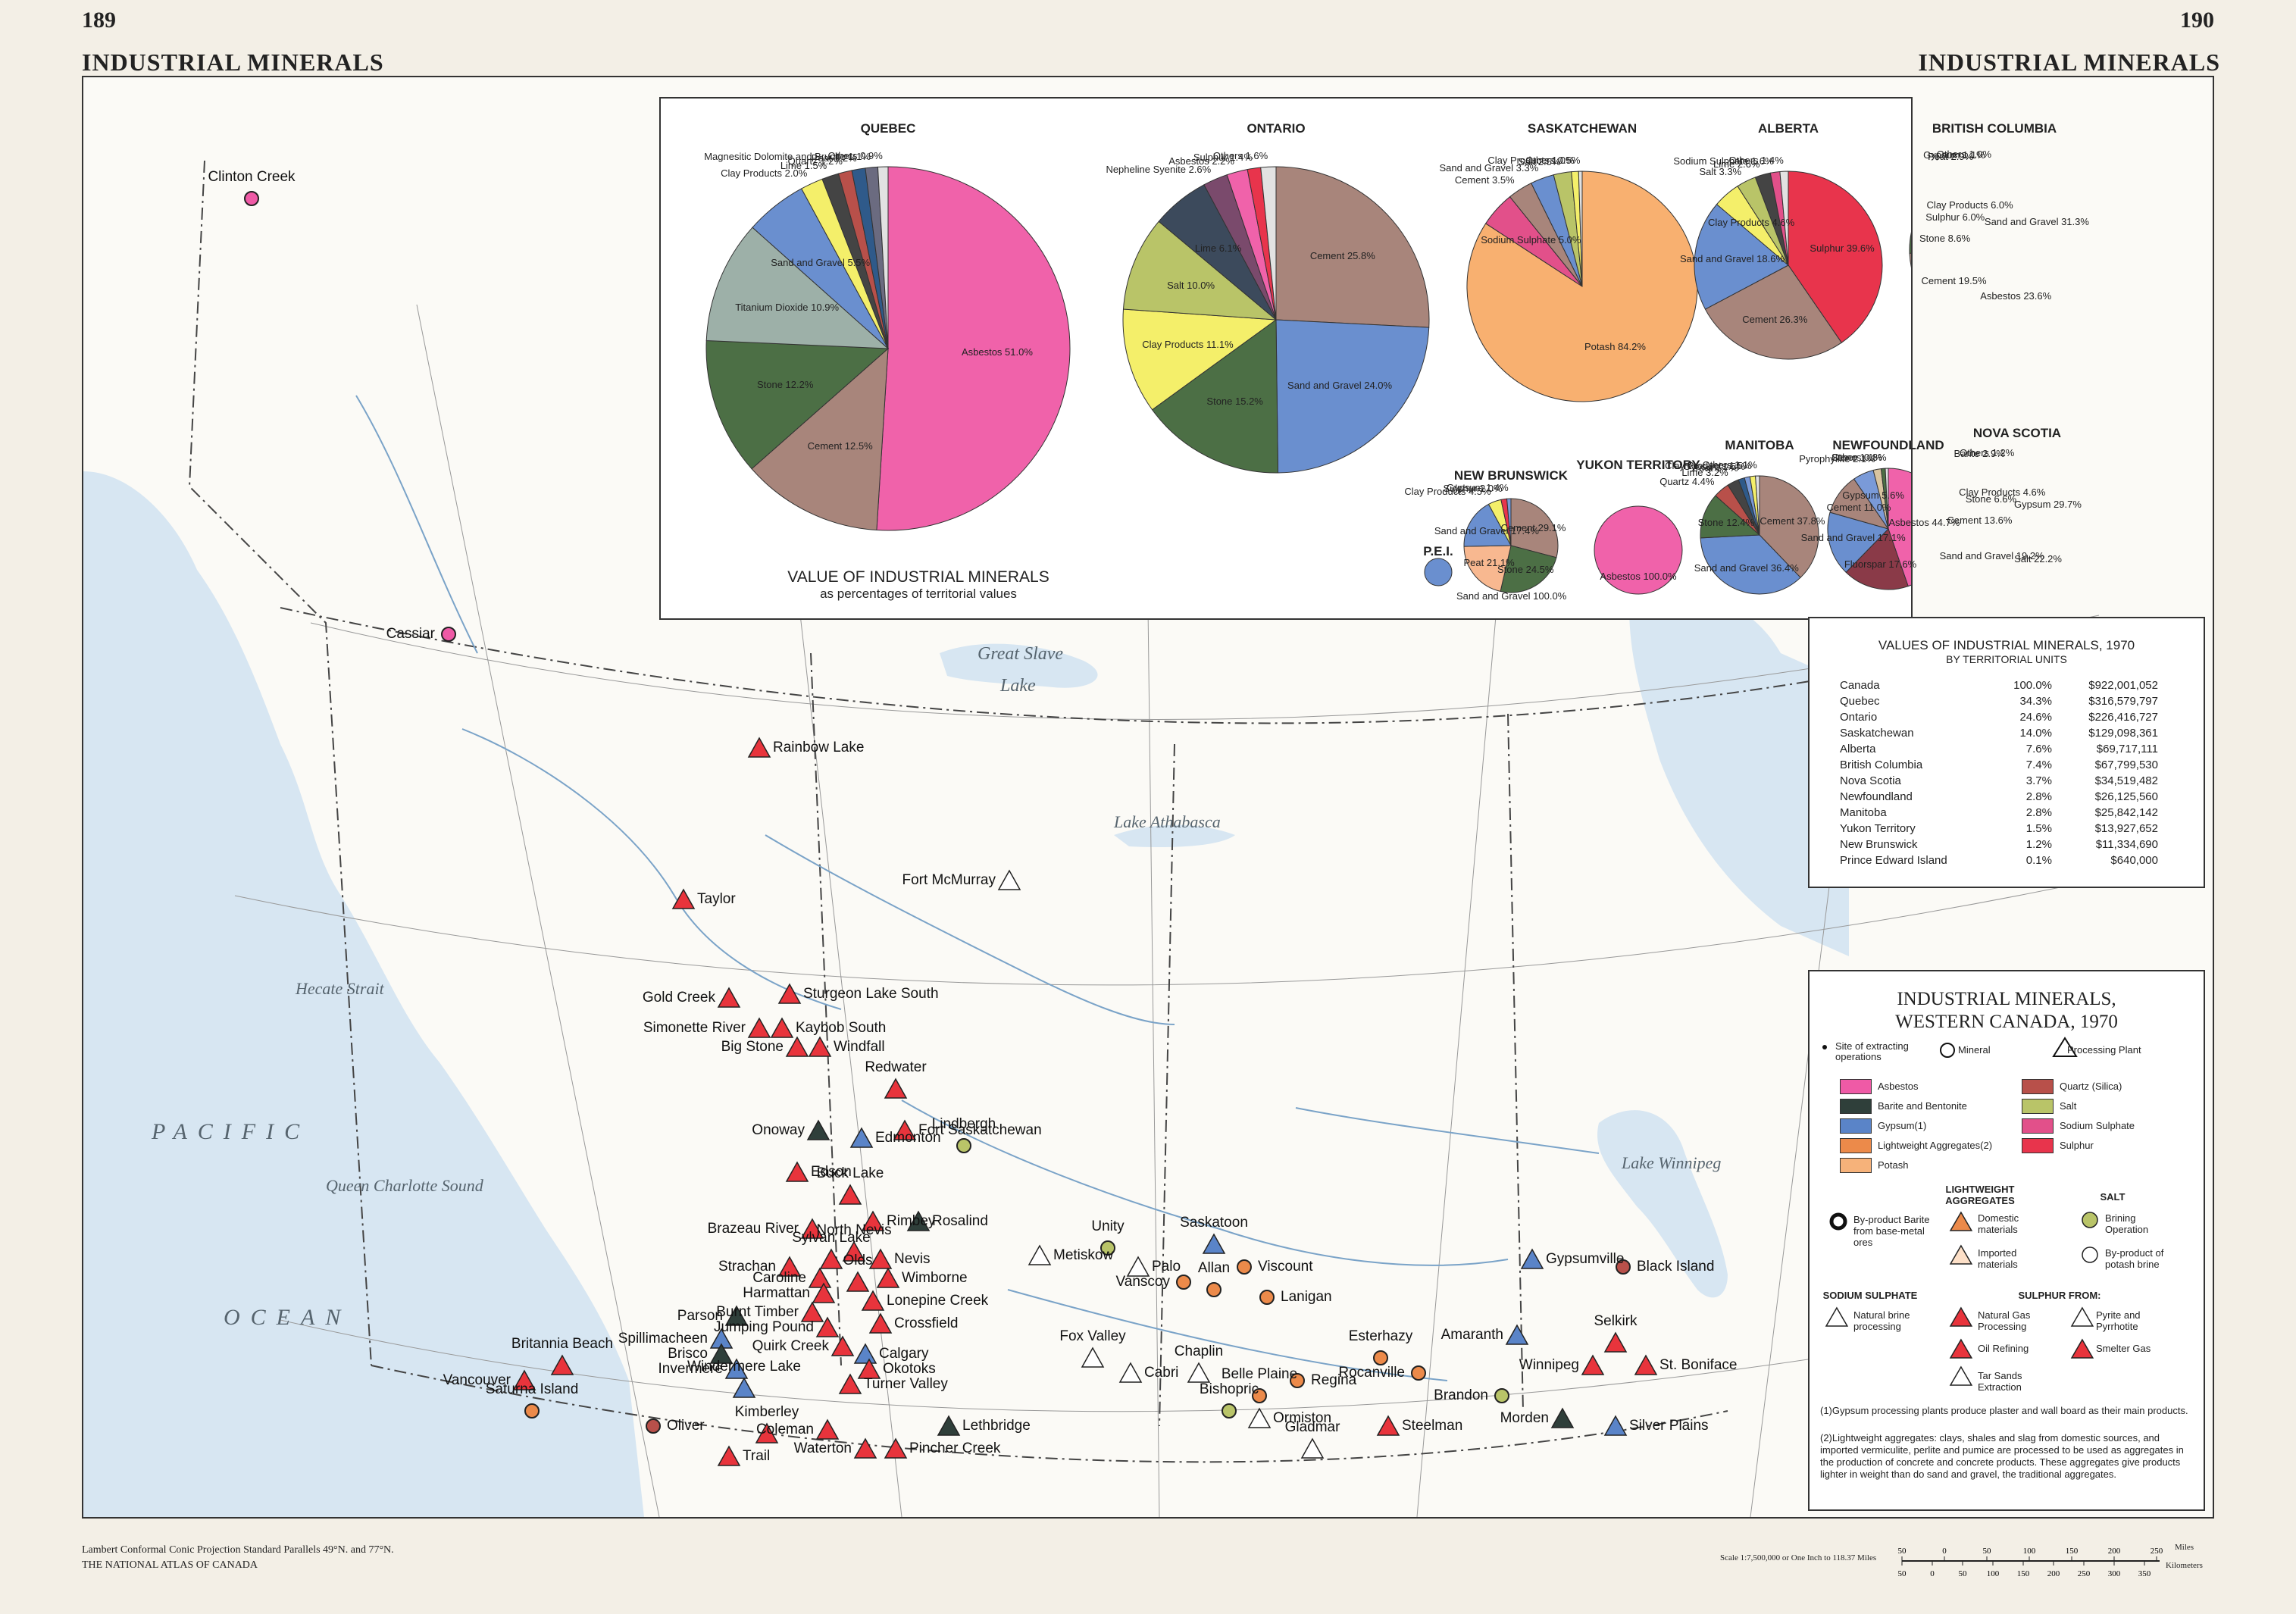 The image size is (2296, 1614). What do you see at coordinates (790, 1346) in the screenshot?
I see `place-label: Quirk Creek` at bounding box center [790, 1346].